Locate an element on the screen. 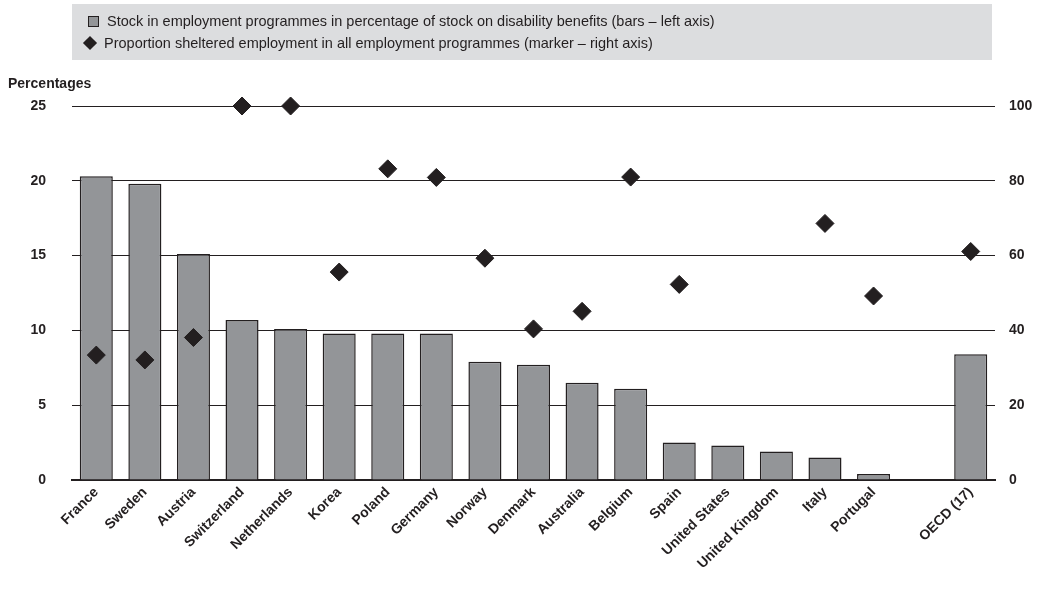 This screenshot has height=591, width=1052. y-tick-label: 20 is located at coordinates (38, 179).